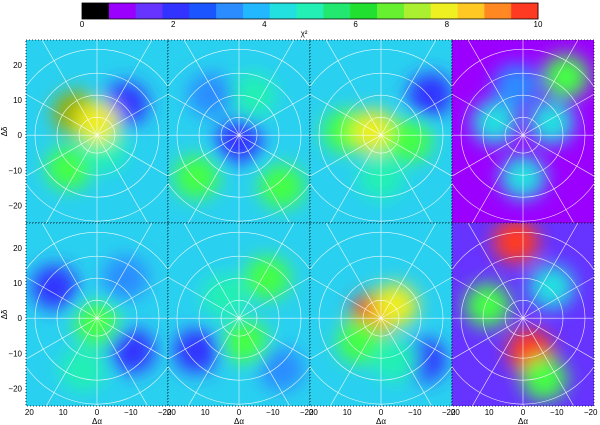 Image resolution: width=600 pixels, height=425 pixels. Describe the element at coordinates (447, 24) in the screenshot. I see `colorbar-tick-label: 8` at that location.